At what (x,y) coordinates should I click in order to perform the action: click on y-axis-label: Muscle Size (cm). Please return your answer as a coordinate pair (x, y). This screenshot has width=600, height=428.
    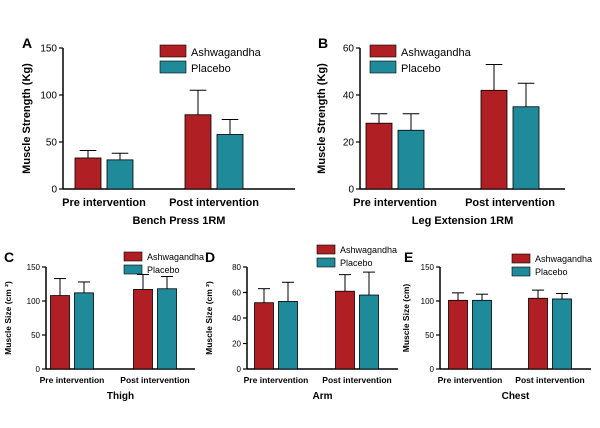
    Looking at the image, I should click on (406, 318).